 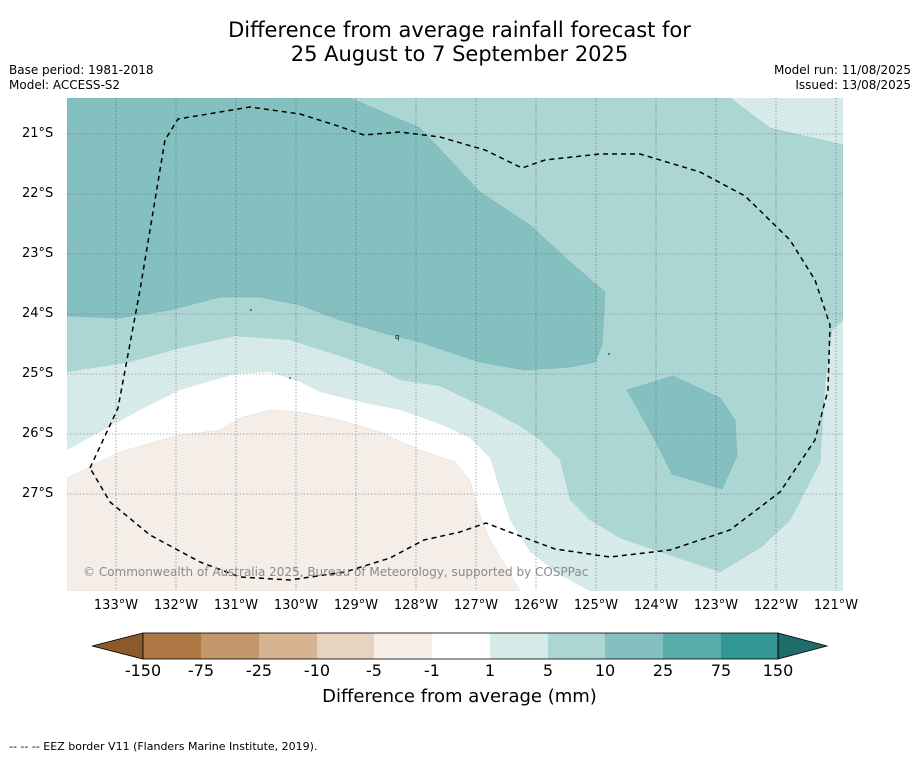 What do you see at coordinates (397, 337) in the screenshot?
I see `island-marker: q` at bounding box center [397, 337].